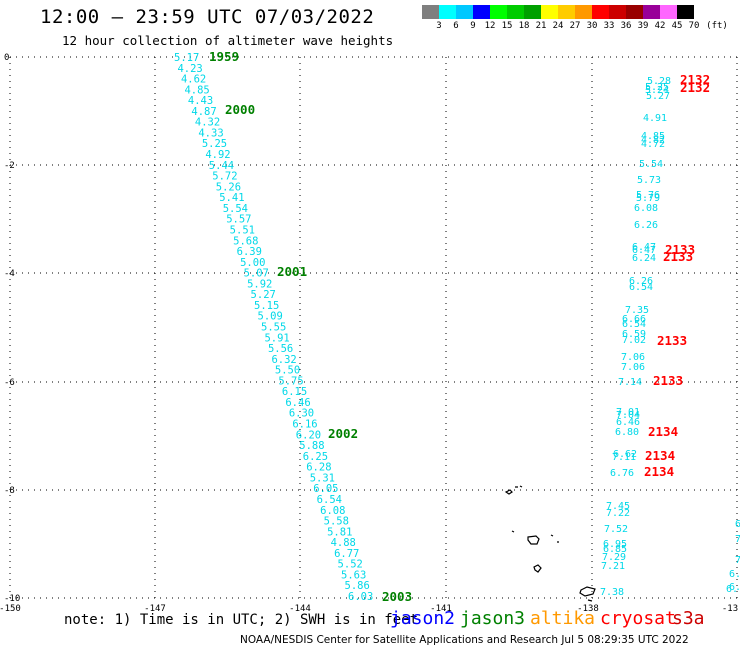 The width and height of the screenshot is (740, 650). I want to click on color-scale-label: 70, so click(694, 26).